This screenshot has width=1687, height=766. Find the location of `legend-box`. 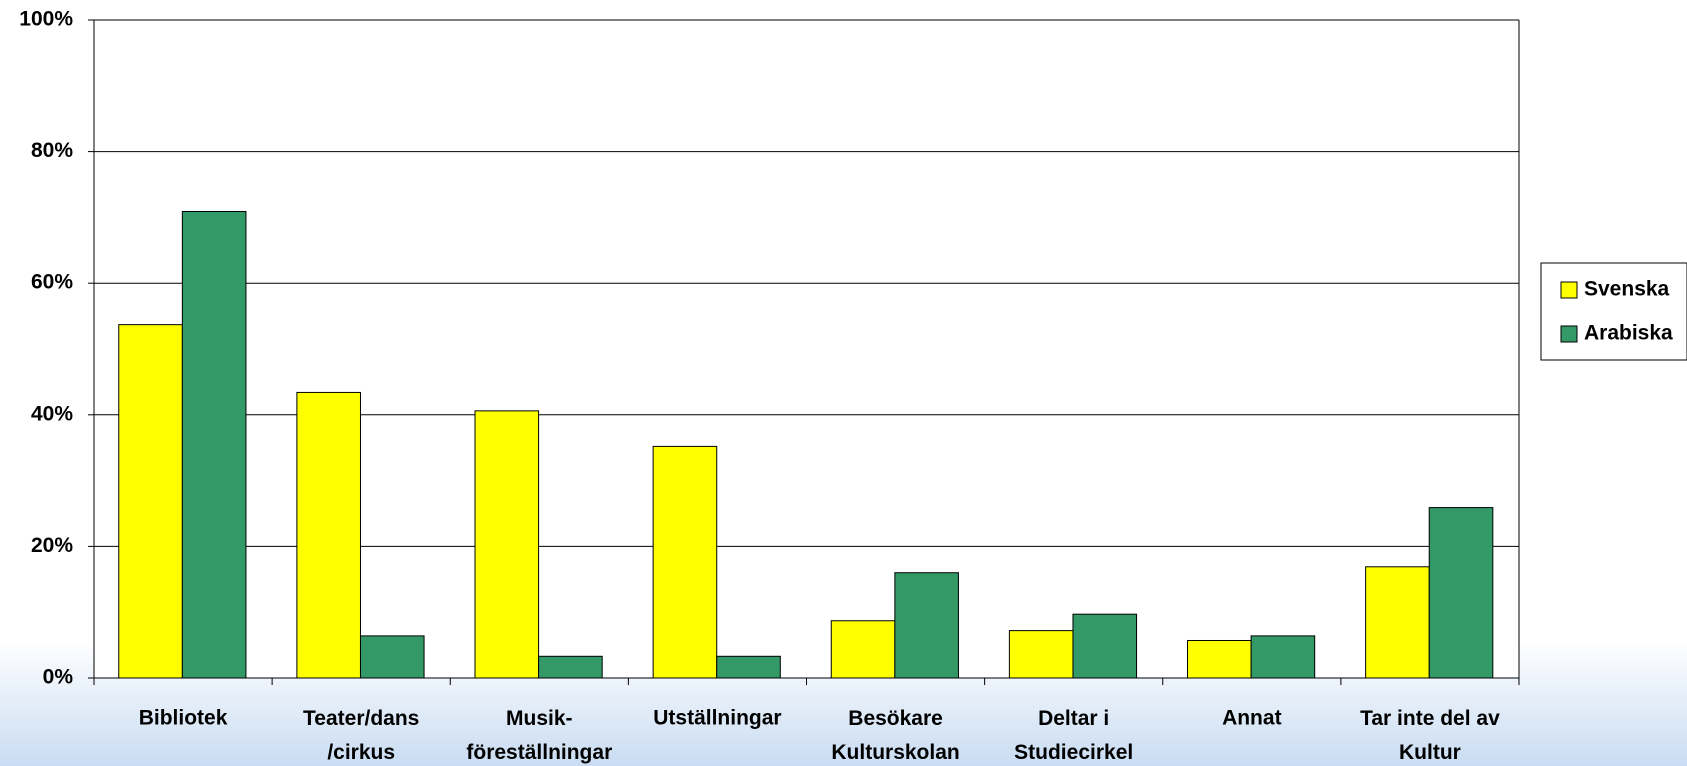

legend-box is located at coordinates (1613, 311).